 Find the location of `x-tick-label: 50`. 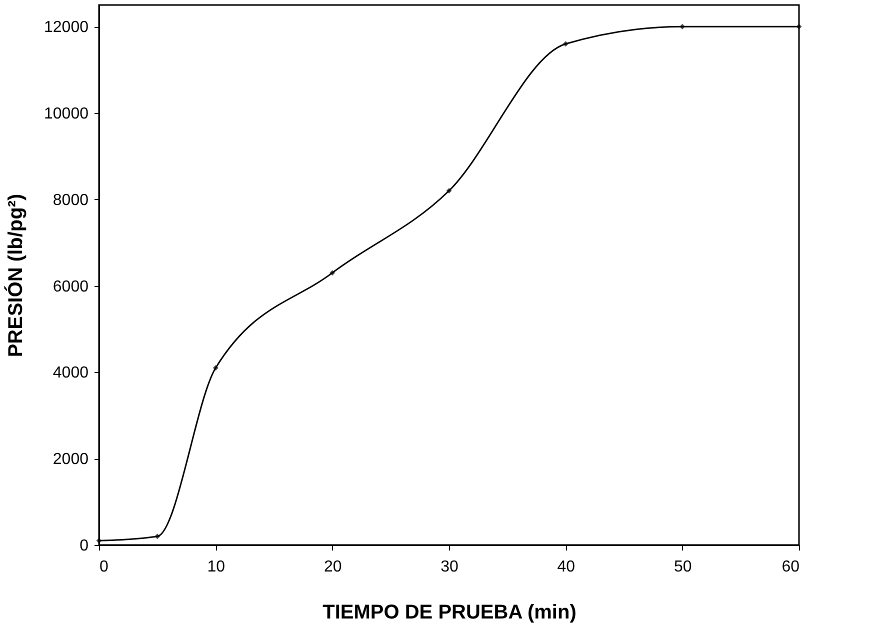

x-tick-label: 50 is located at coordinates (683, 567).